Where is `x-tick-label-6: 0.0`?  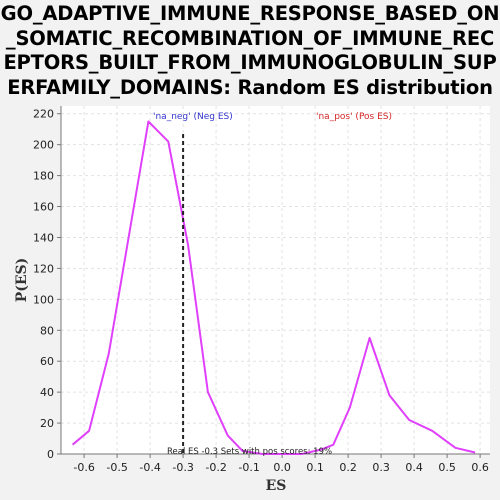
x-tick-label-6: 0.0 is located at coordinates (282, 467).